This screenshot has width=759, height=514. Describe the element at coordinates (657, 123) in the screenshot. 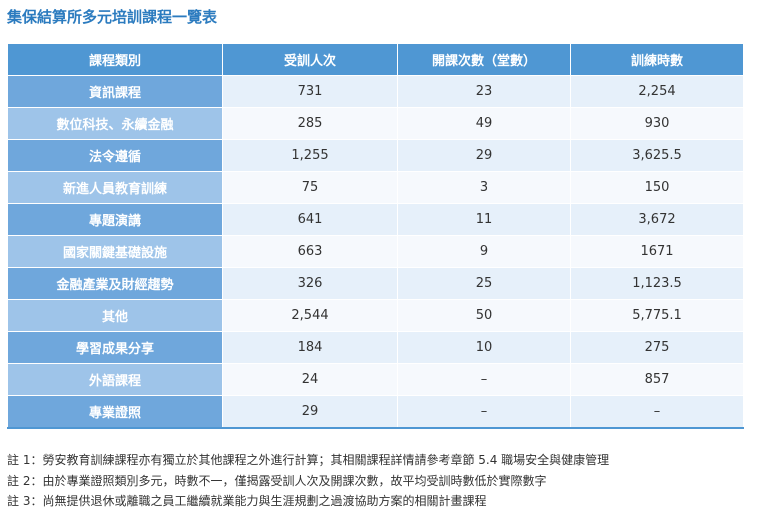

I see `value-cell: 930` at that location.